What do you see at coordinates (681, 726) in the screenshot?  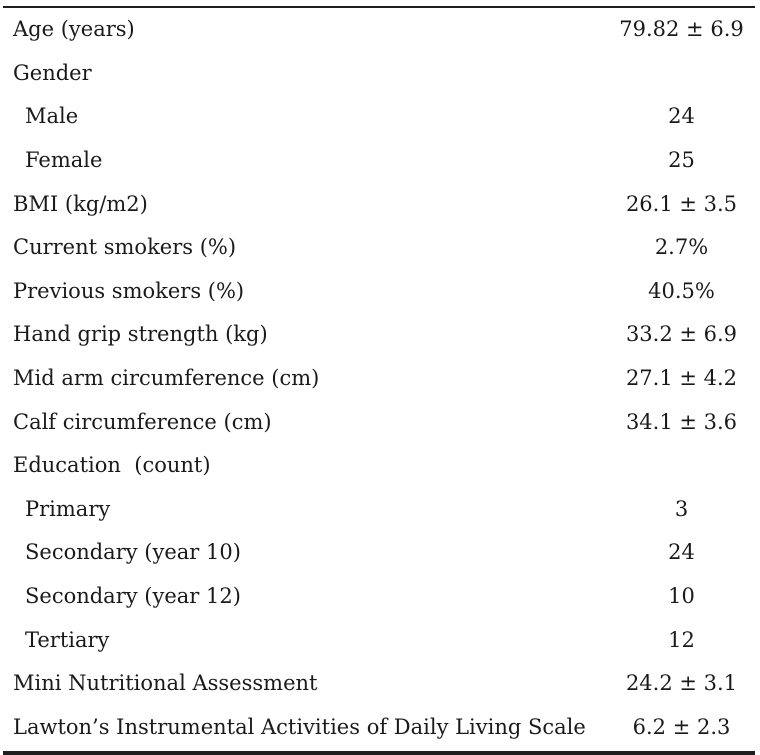 I see `row-value: 6.2 ± 2.3` at bounding box center [681, 726].